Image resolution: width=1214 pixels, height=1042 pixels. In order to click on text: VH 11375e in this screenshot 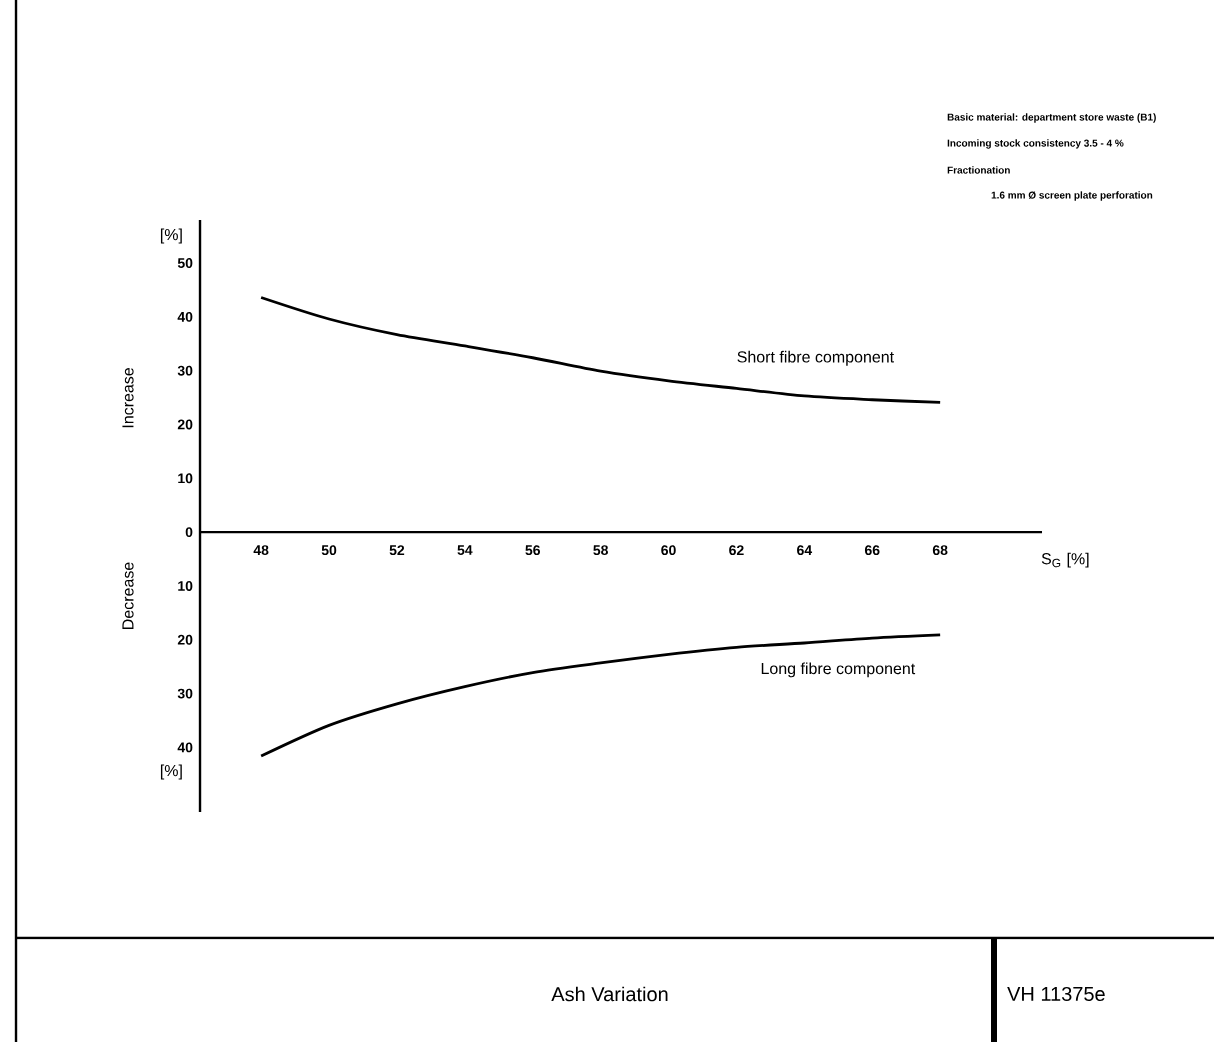, I will do `click(1056, 994)`.